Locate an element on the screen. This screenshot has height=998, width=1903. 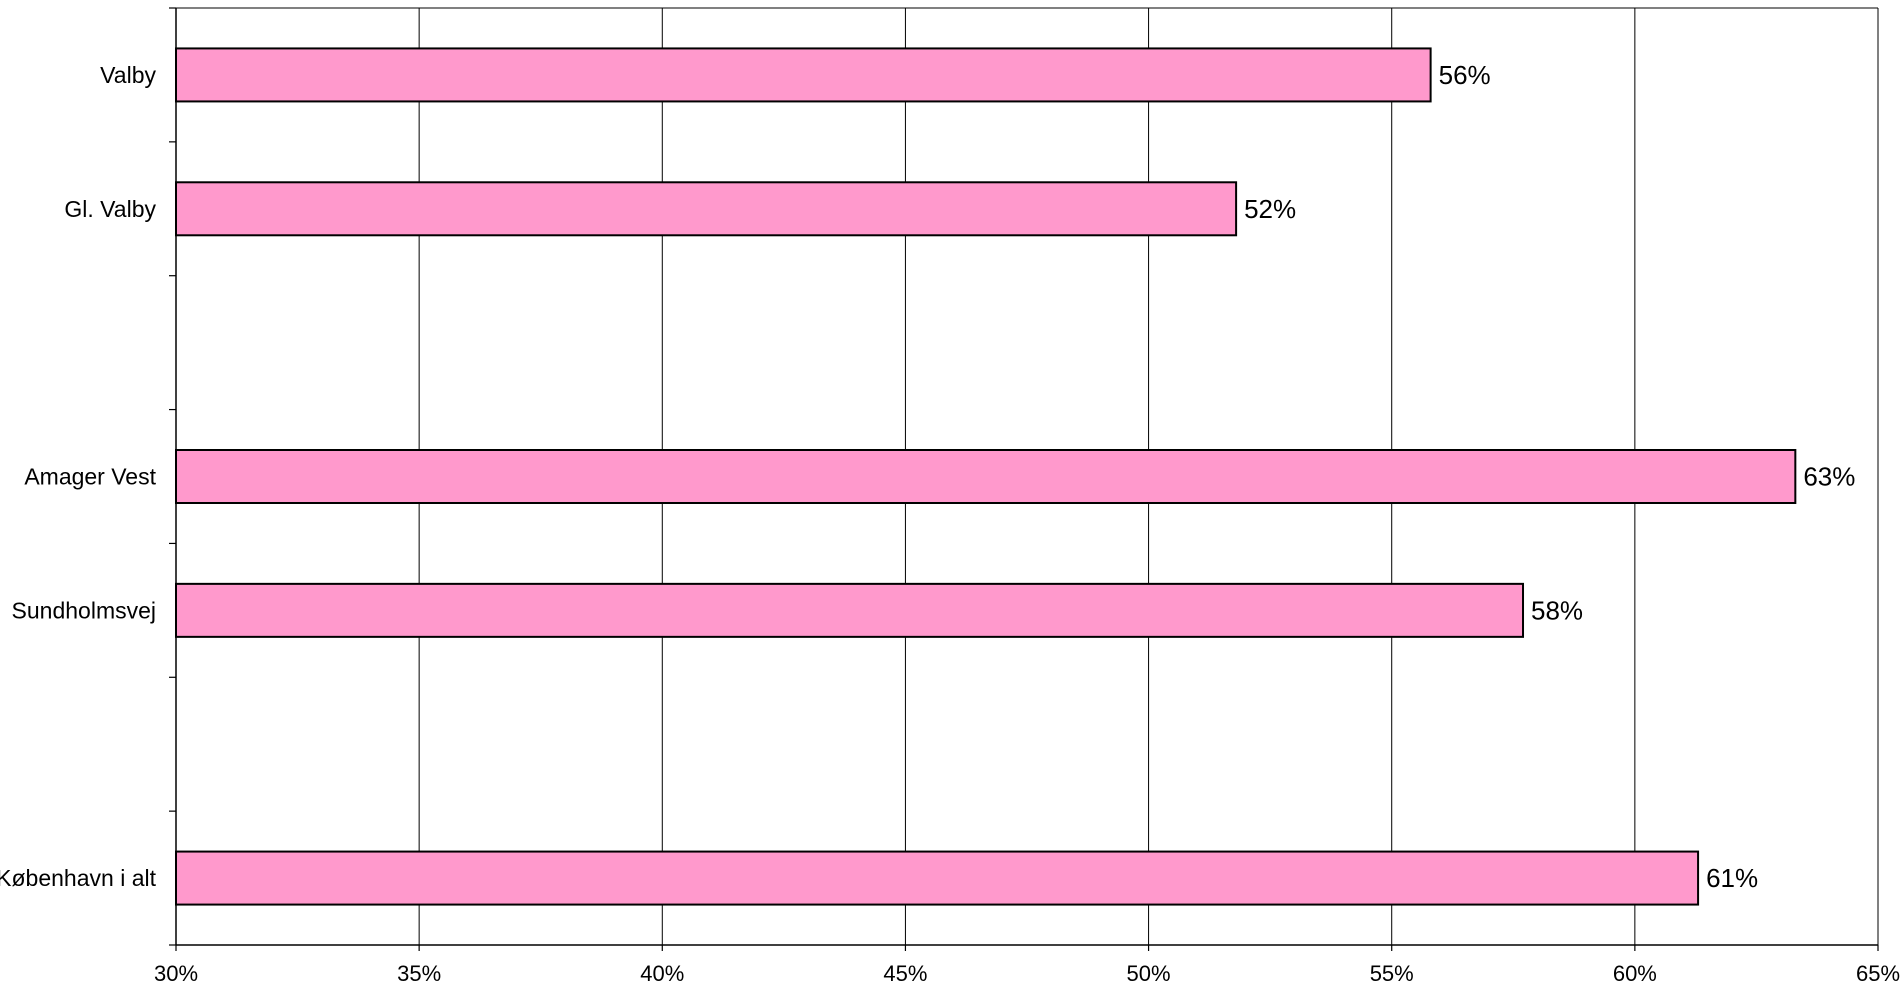
x-tick-label: 40% is located at coordinates (662, 973).